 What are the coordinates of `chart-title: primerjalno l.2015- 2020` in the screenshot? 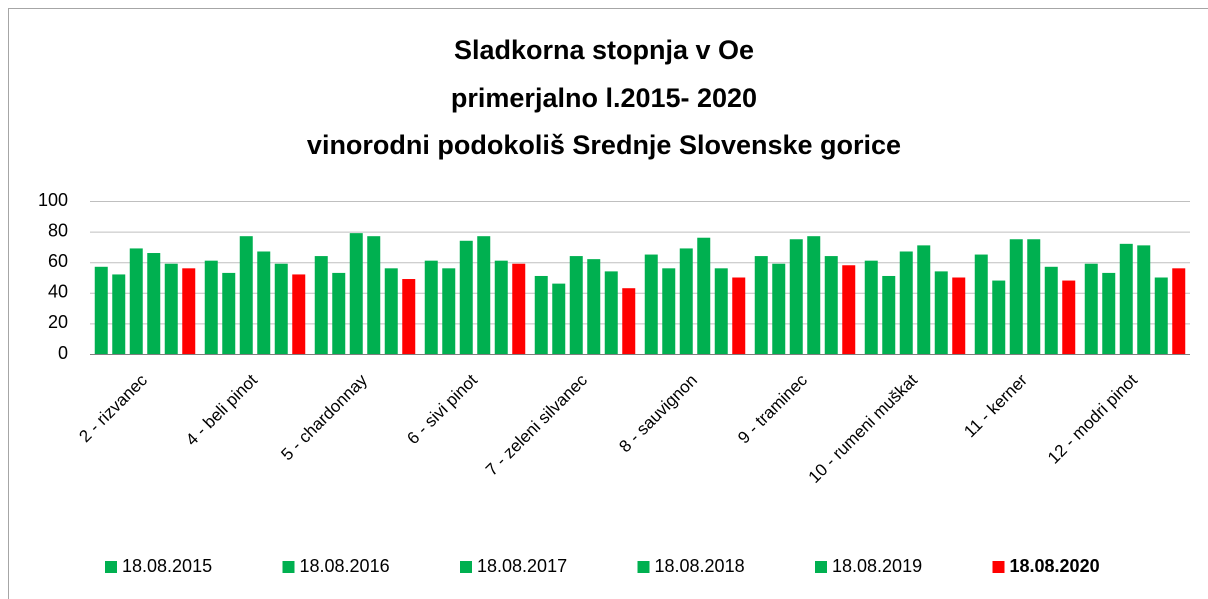 It's located at (604, 98).